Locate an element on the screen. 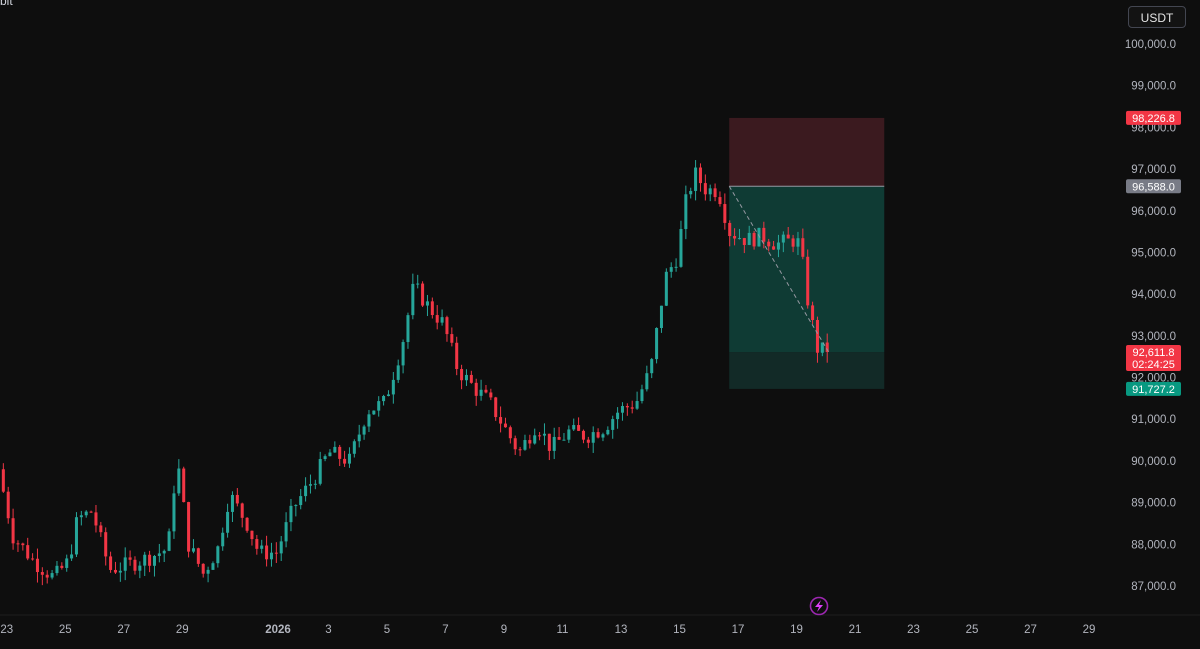  price-tag-label: 96,588.0 is located at coordinates (1153, 187).